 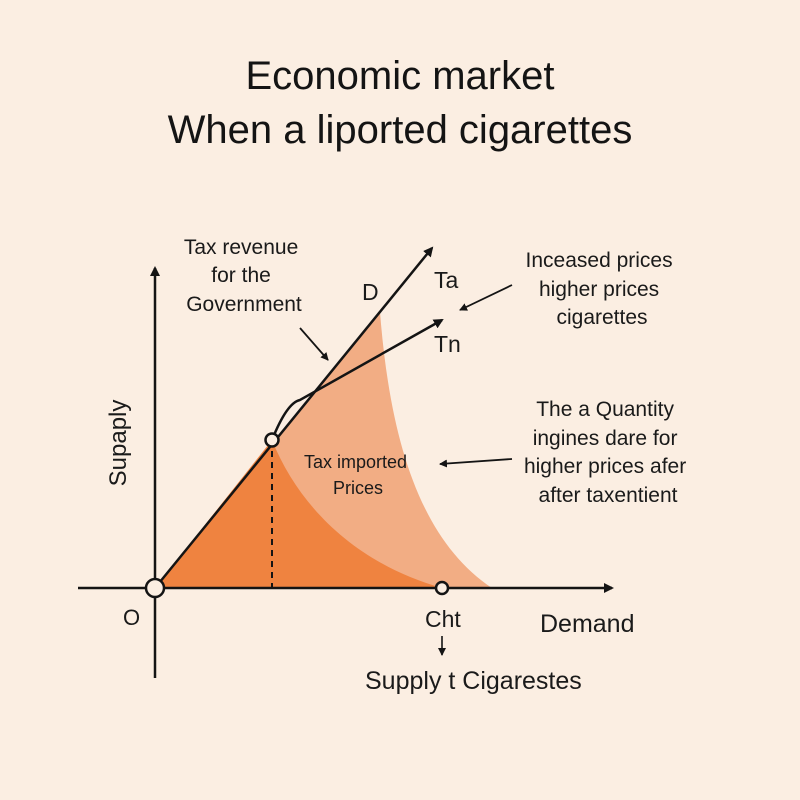 What do you see at coordinates (272, 440) in the screenshot?
I see `equilibrium-point` at bounding box center [272, 440].